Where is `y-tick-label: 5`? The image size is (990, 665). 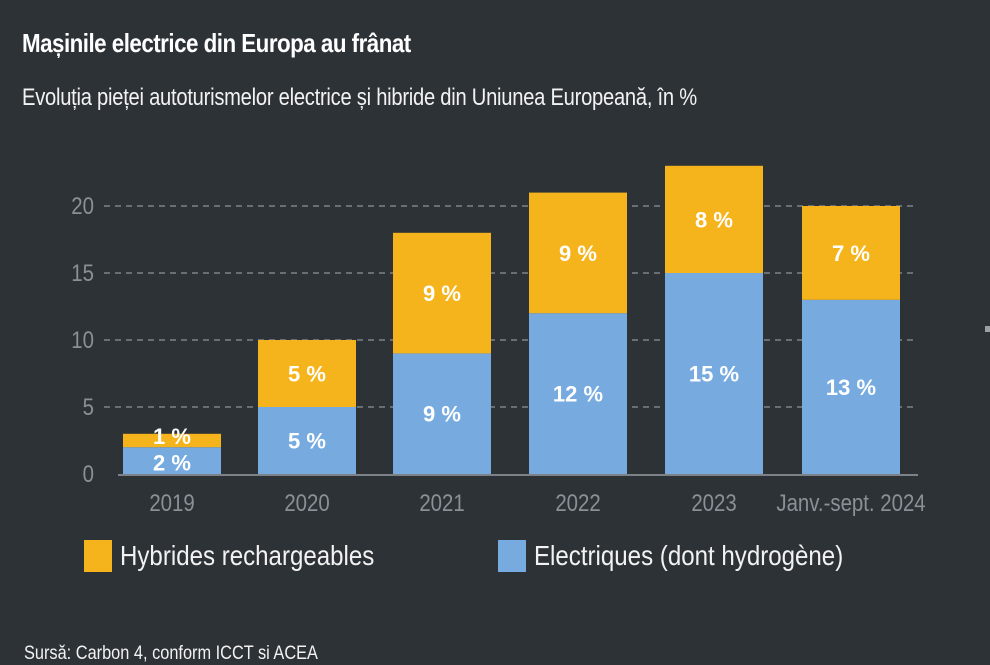
y-tick-label: 5 is located at coordinates (88, 406).